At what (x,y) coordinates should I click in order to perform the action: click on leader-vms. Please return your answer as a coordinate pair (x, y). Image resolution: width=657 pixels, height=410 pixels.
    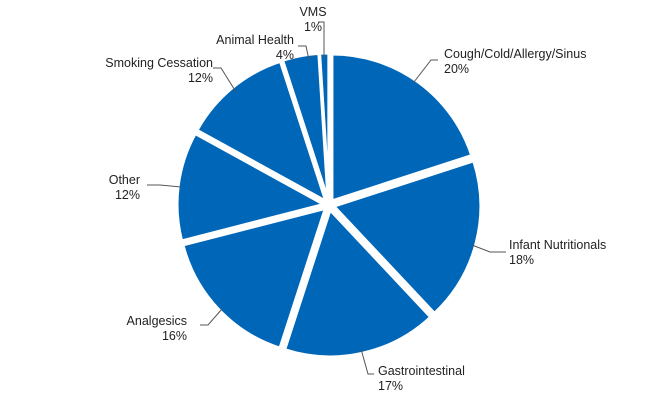
    Looking at the image, I should click on (321, 39).